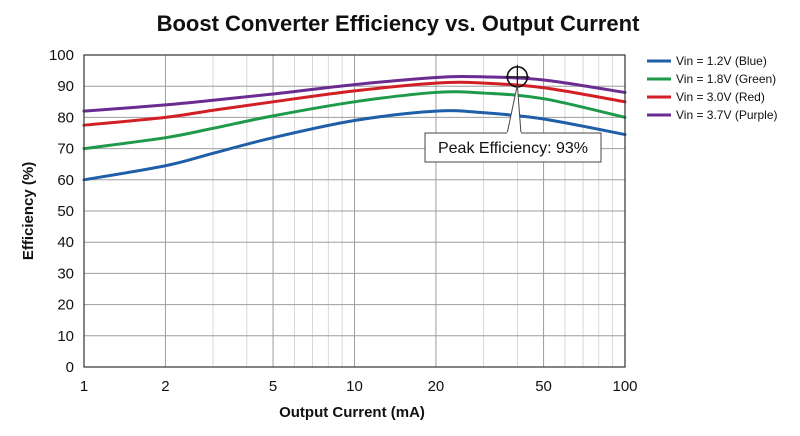 The height and width of the screenshot is (436, 800). I want to click on x-axis-label: Output Current (mA), so click(352, 412).